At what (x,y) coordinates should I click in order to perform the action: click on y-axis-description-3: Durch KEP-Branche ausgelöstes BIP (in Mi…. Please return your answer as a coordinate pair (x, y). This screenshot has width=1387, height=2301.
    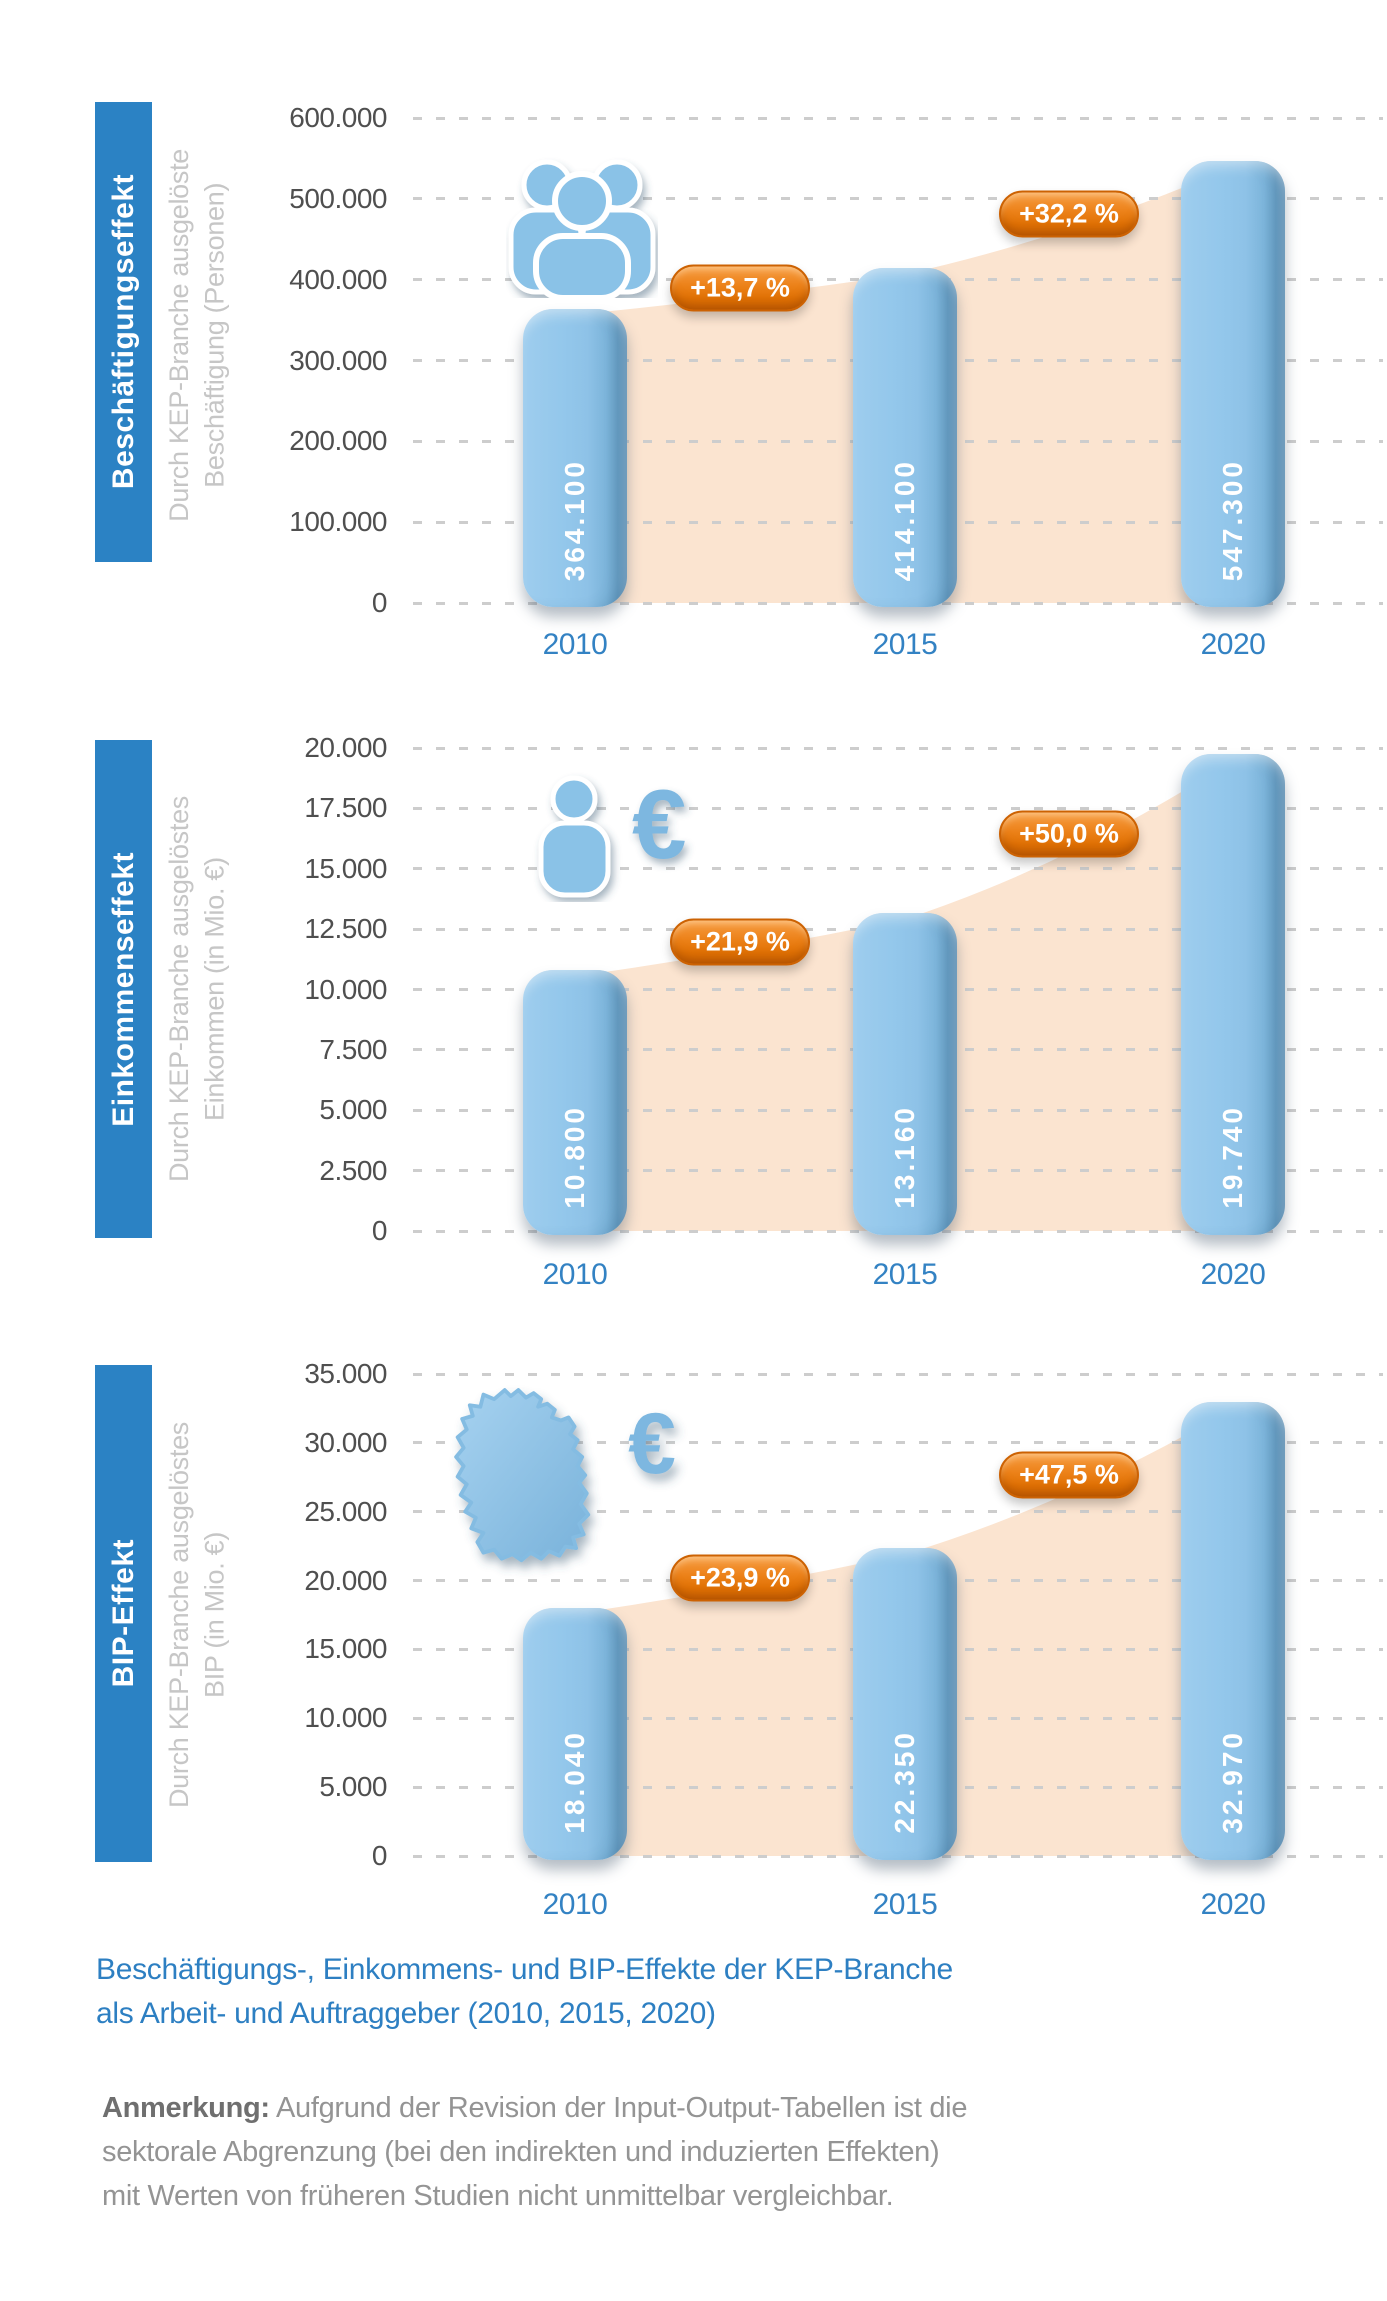
    Looking at the image, I should click on (198, 1615).